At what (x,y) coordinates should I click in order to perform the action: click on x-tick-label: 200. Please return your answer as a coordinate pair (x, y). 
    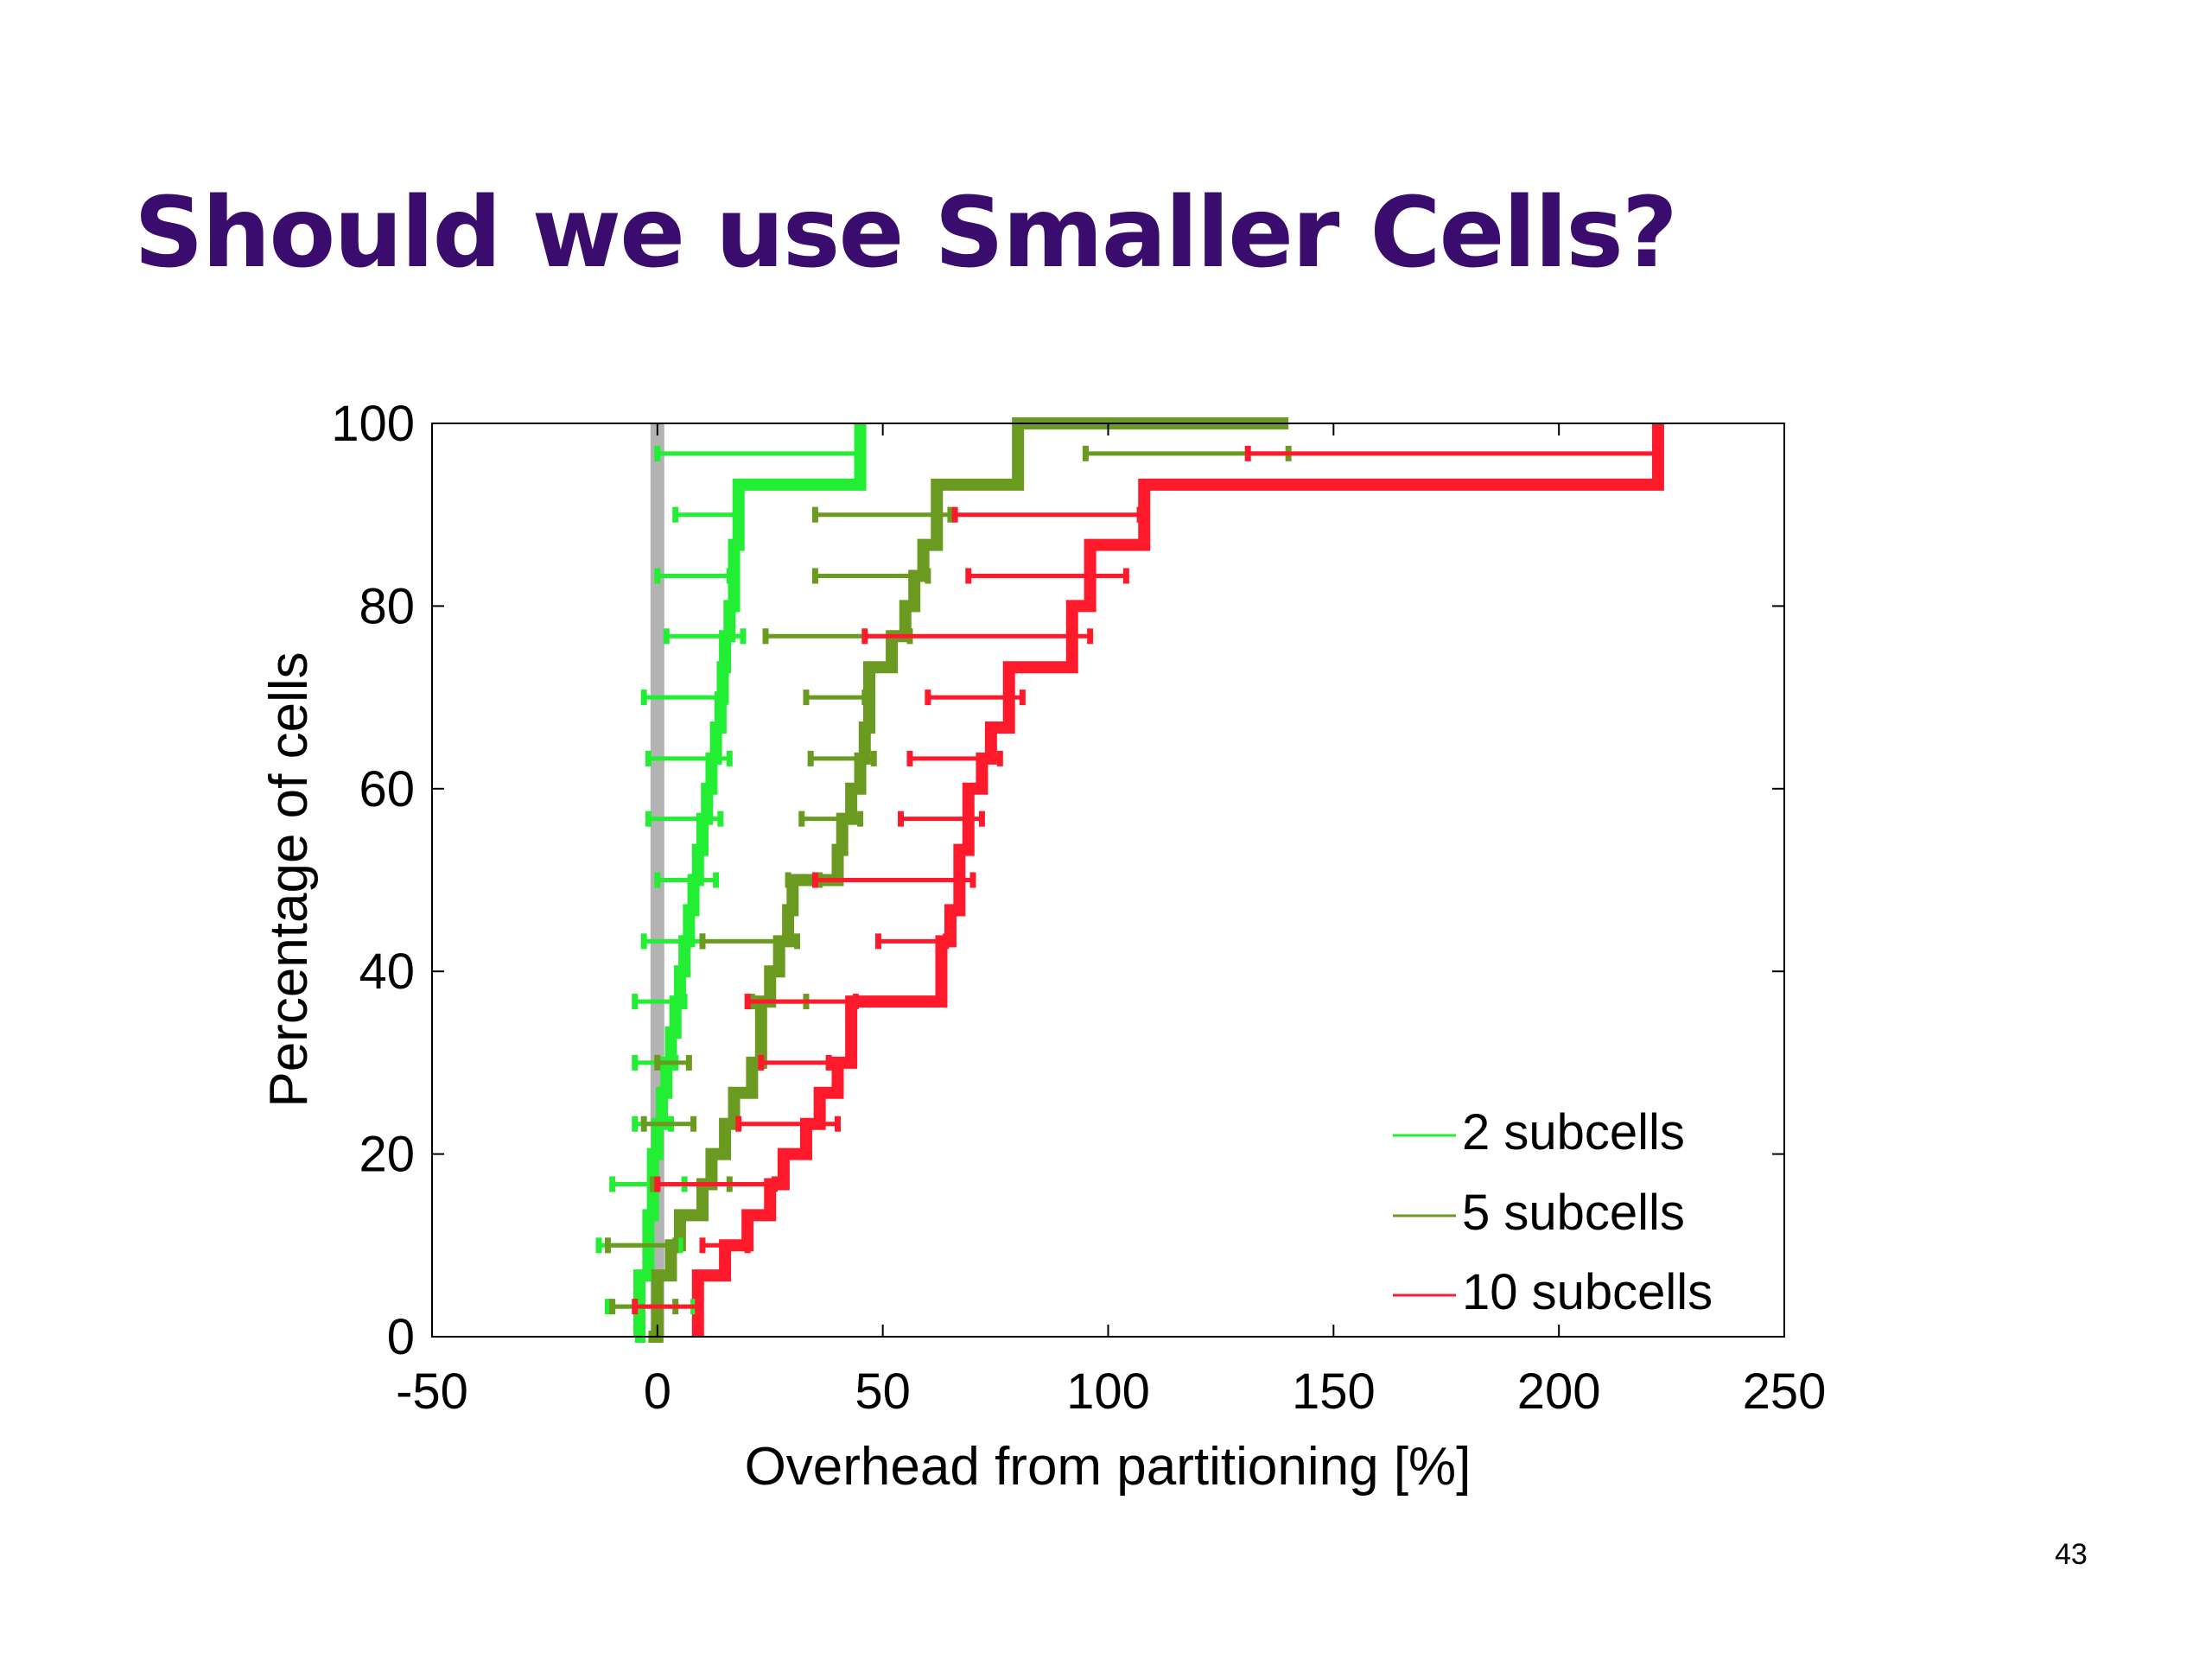
    Looking at the image, I should click on (1559, 1391).